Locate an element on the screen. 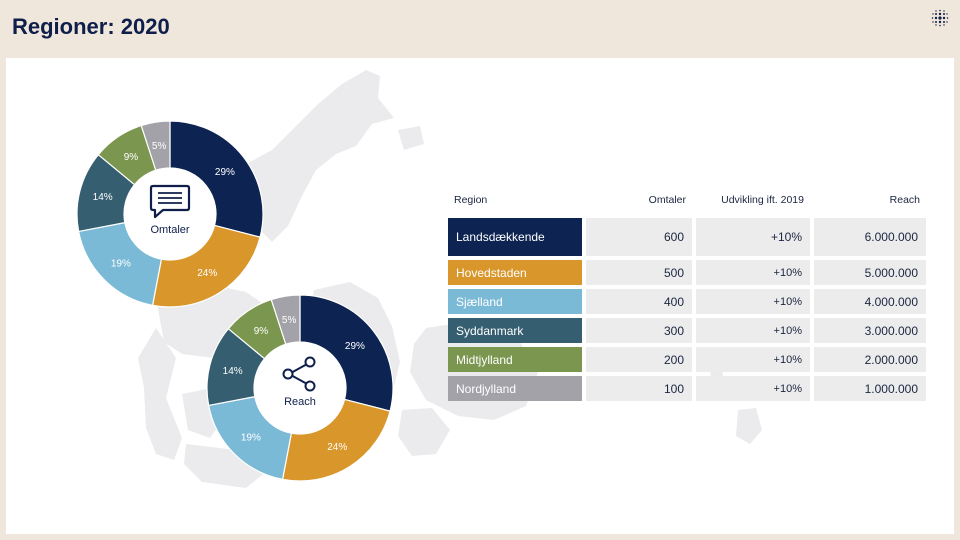 The height and width of the screenshot is (540, 960). omtaler-donut-center: Omtaler is located at coordinates (170, 210).